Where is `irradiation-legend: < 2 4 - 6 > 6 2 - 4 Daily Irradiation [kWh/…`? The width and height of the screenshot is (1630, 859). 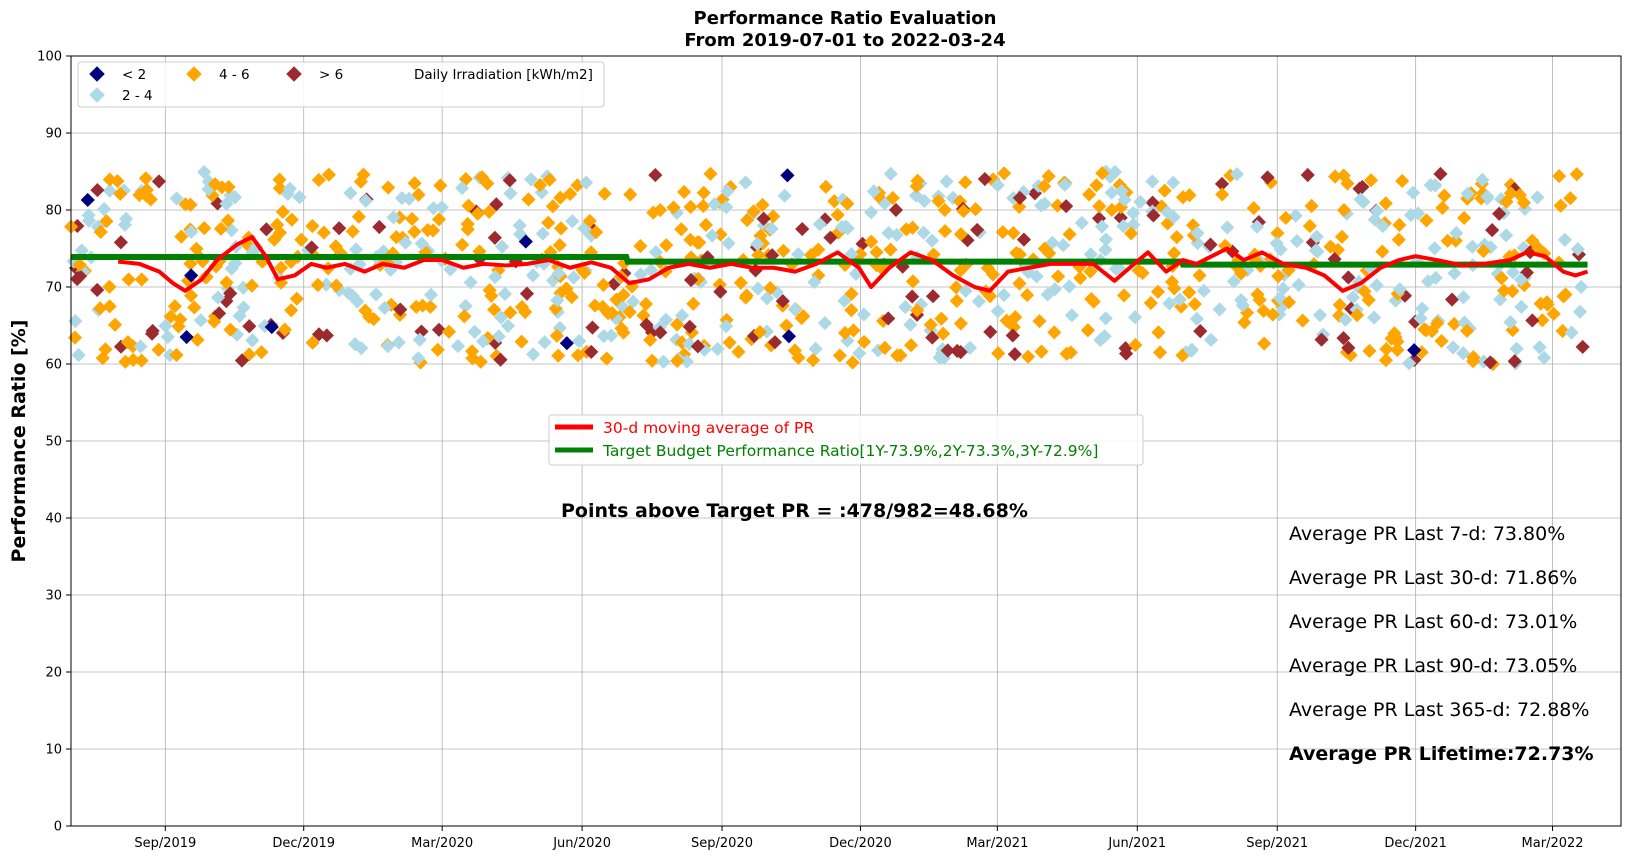
irradiation-legend: < 2 4 - 6 > 6 2 - 4 Daily Irradiation [kWh/… is located at coordinates (341, 84).